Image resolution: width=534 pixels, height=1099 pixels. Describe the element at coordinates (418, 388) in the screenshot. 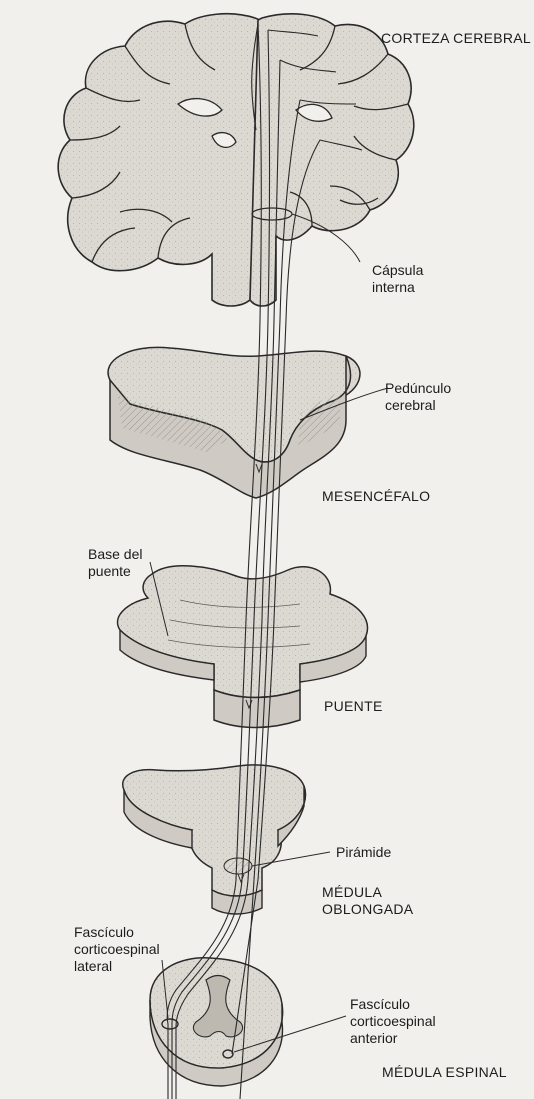

I see `label-pedunculo-line1: Pedúnculo` at that location.